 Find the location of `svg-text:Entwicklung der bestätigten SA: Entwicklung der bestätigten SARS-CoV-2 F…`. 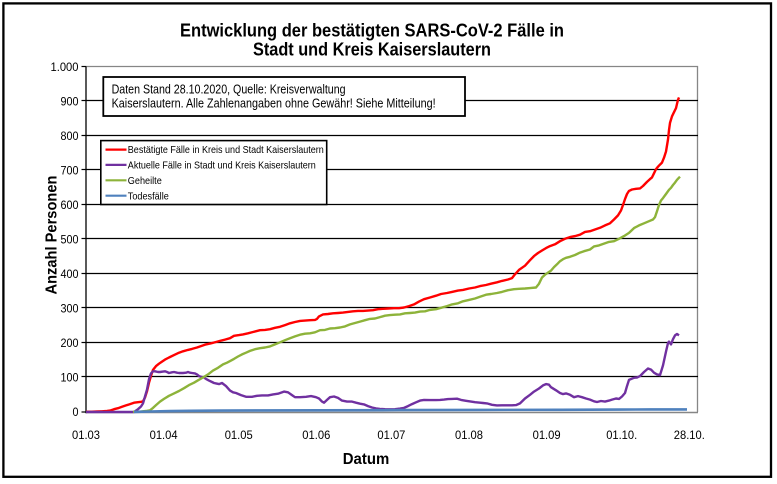

svg-text:Entwicklung der bestätigten SA: Entwicklung der bestätigten SARS-CoV-2 F… is located at coordinates (372, 30).